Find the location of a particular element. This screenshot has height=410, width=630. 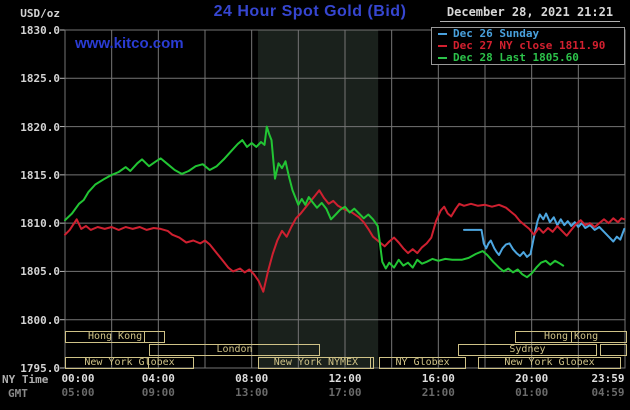

ny-time-tick-label: 08:00 is located at coordinates (252, 378).